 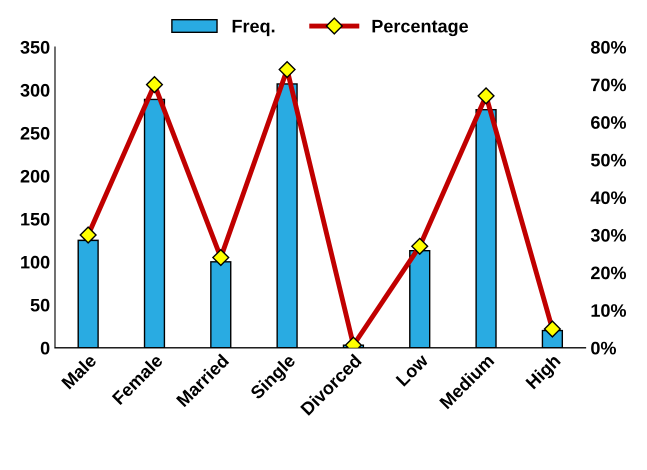 I want to click on y2-tick-label: 50%, so click(x=608, y=160).